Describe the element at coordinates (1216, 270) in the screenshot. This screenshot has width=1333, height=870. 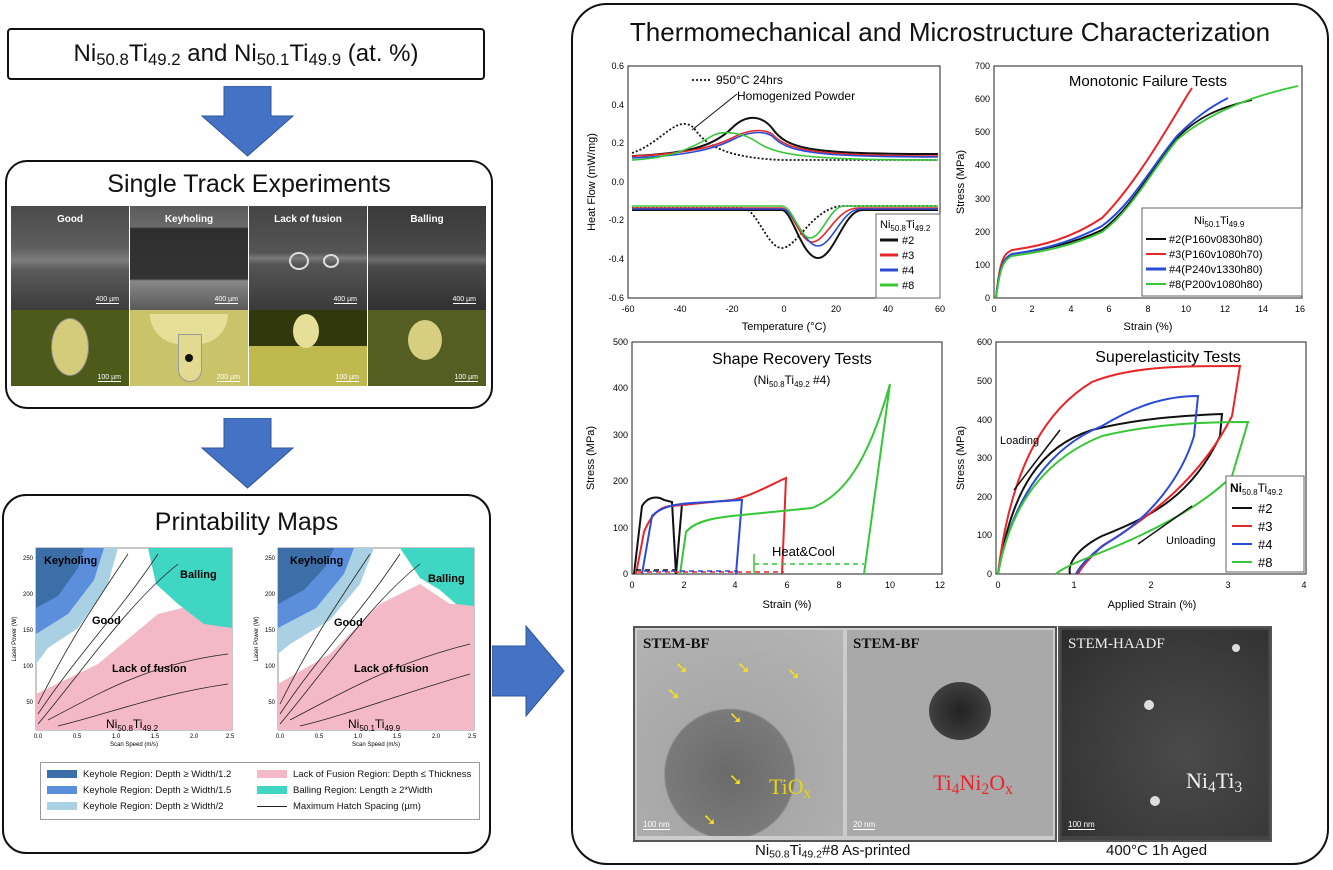
I see `svg-text: #4(P240v1330h80)` at that location.